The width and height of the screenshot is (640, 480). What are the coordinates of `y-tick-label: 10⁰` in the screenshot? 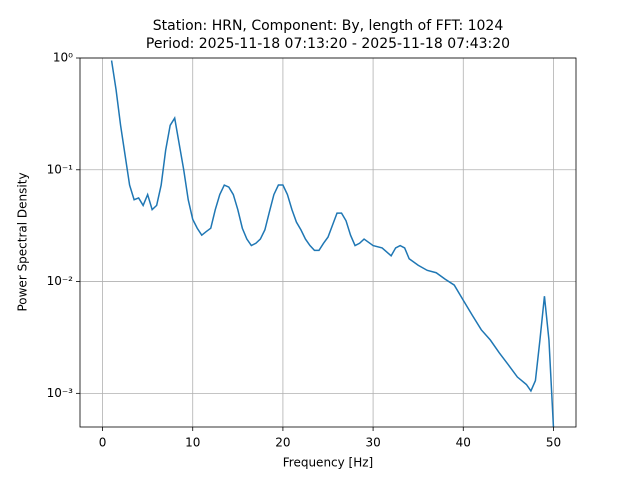 It's located at (63, 58).